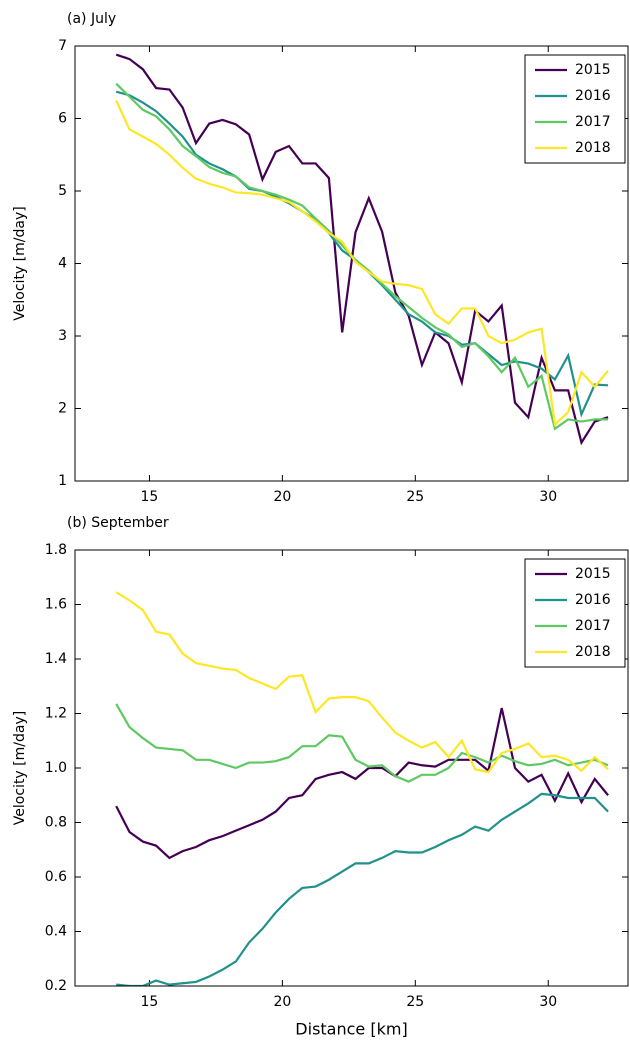 This screenshot has height=1043, width=630. Describe the element at coordinates (56, 605) in the screenshot. I see `y-tick-label: 1.6` at that location.